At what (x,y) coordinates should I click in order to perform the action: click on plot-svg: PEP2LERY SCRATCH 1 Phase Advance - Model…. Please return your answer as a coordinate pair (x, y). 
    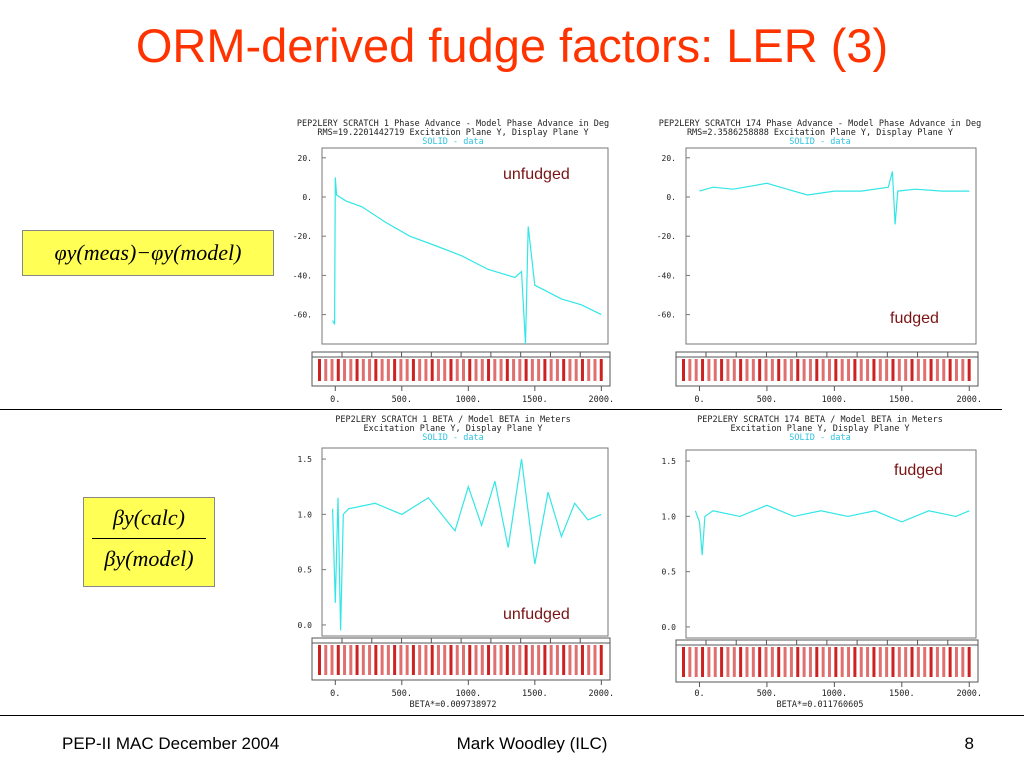
    Looking at the image, I should click on (453, 262).